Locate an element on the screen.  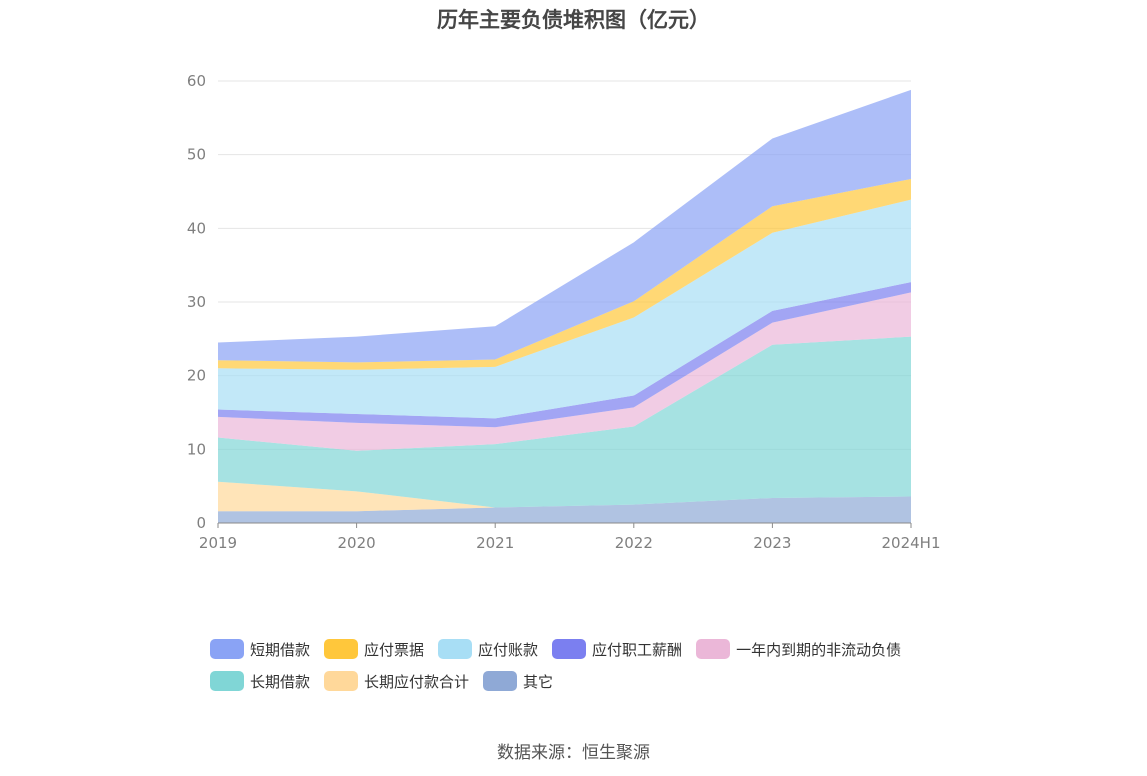
legend-label: 应付账款 is located at coordinates (508, 649).